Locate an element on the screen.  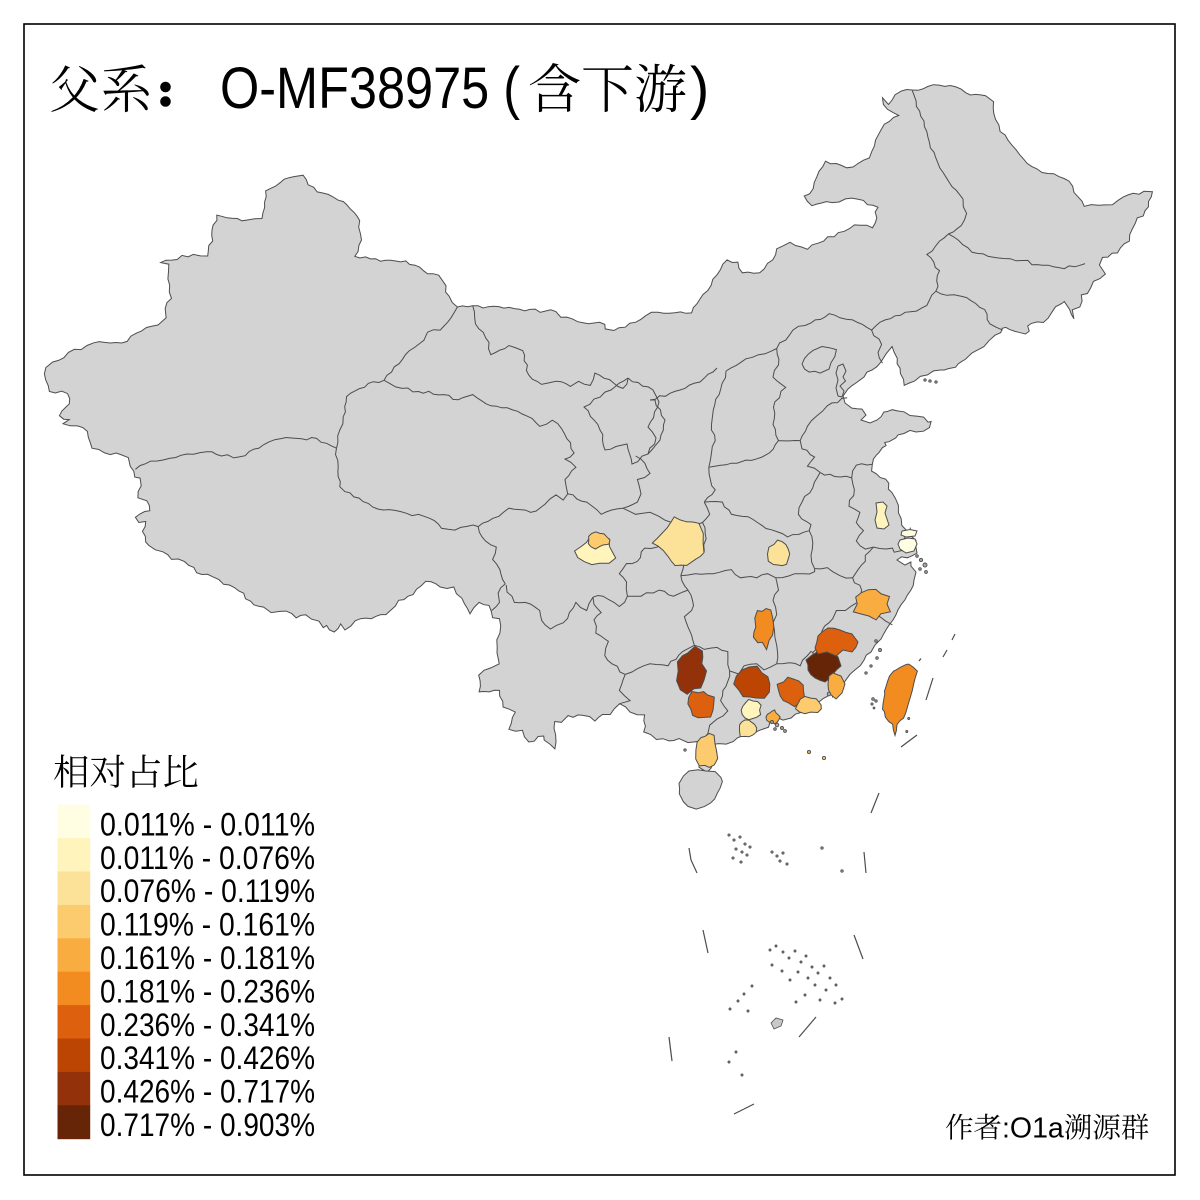
svg-text: 0.011% - 0.076% is located at coordinates (207, 858).